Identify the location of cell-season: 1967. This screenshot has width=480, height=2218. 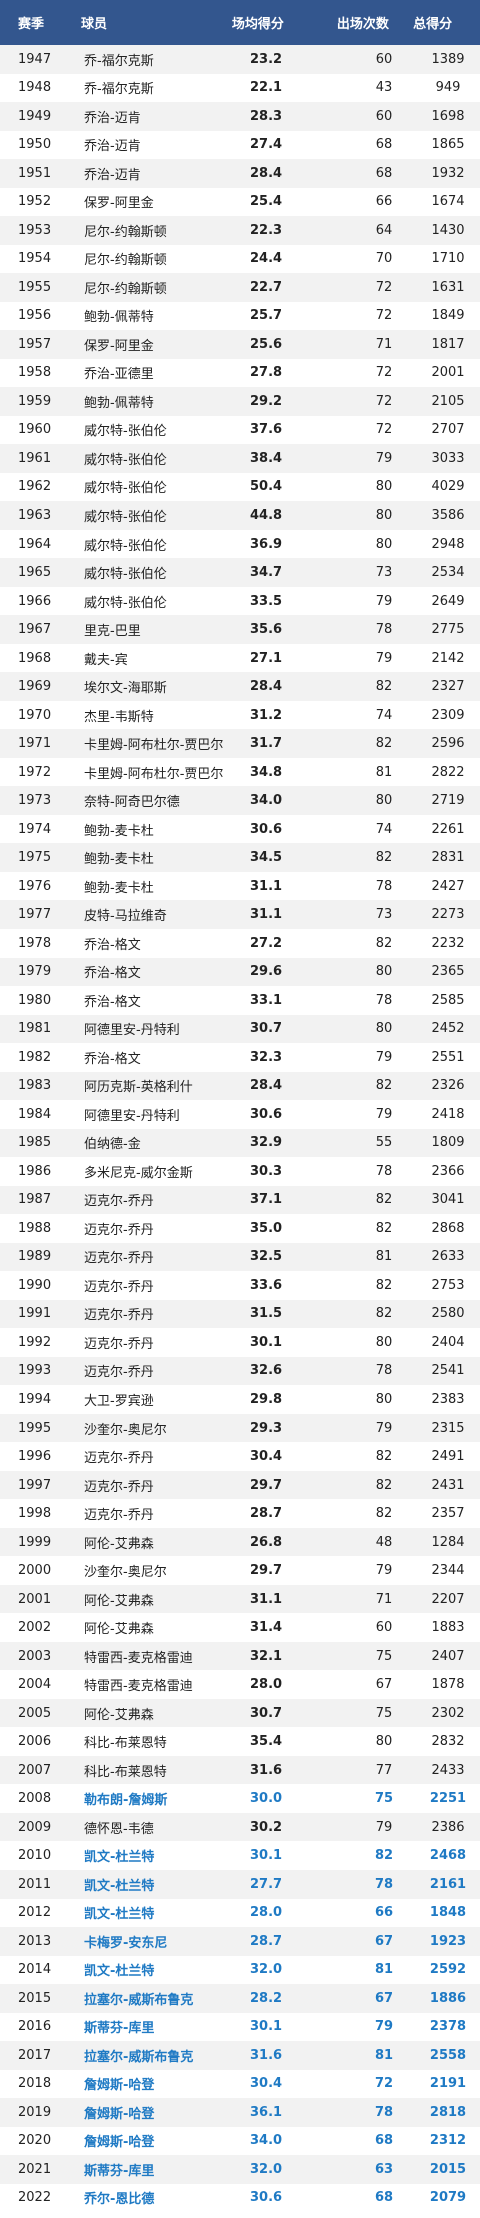
(35, 630).